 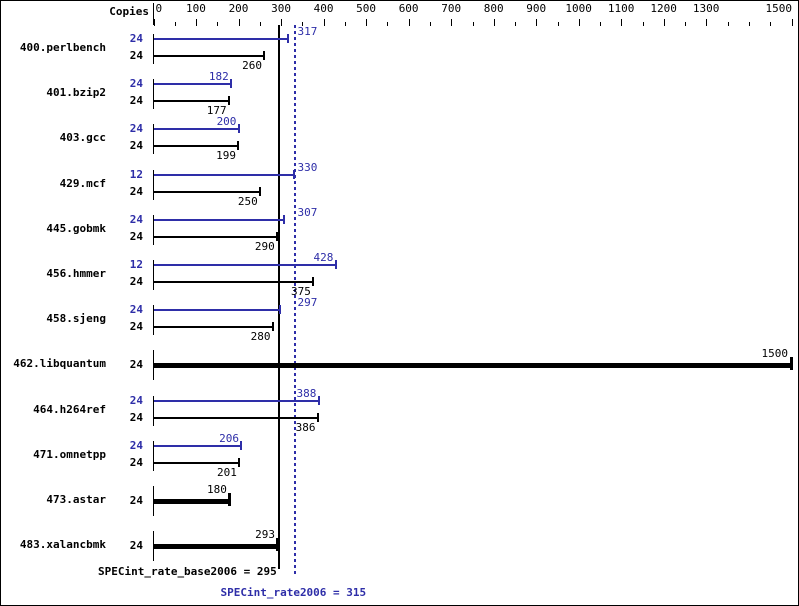 I want to click on row-label-401.bzip2: 401.bzip2, so click(x=76, y=93).